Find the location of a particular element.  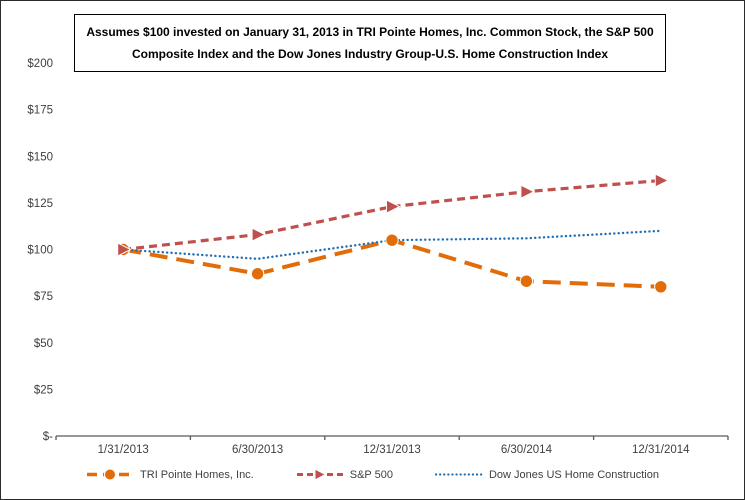

y-tick-label: $175 is located at coordinates (40, 111).